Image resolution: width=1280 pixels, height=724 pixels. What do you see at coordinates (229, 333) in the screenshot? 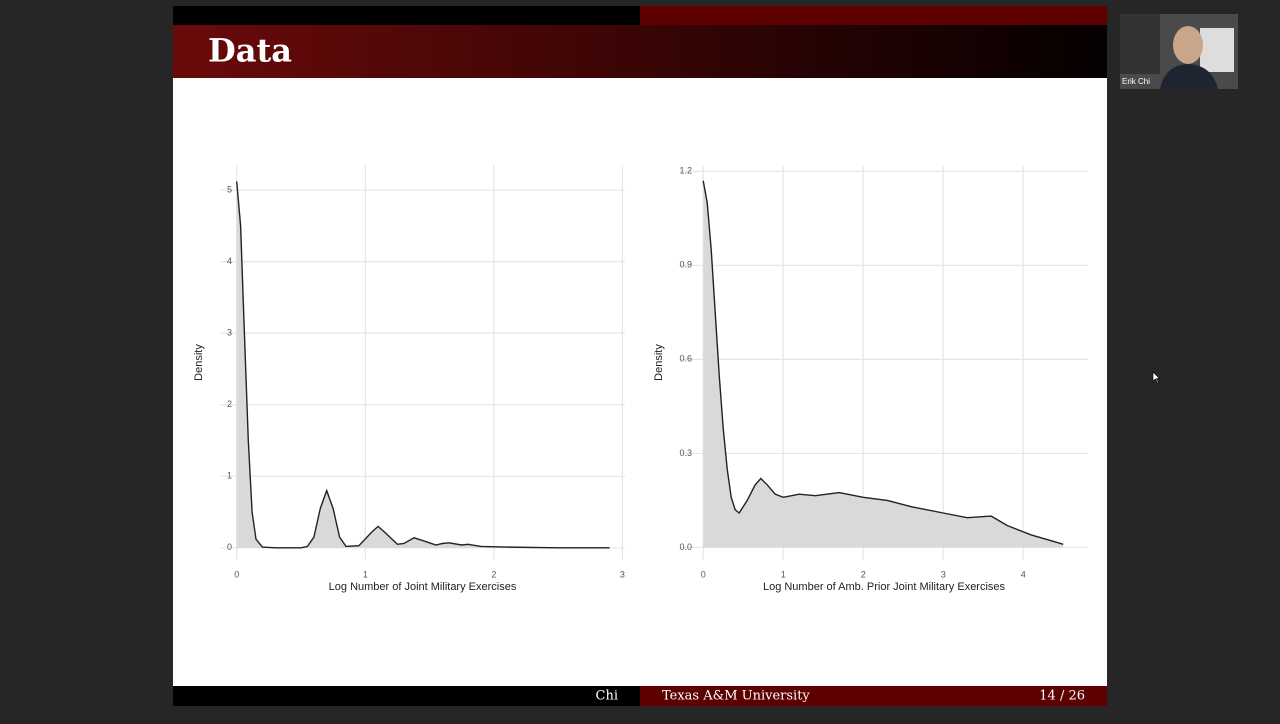
I see `y-tick-label: 3` at bounding box center [229, 333].